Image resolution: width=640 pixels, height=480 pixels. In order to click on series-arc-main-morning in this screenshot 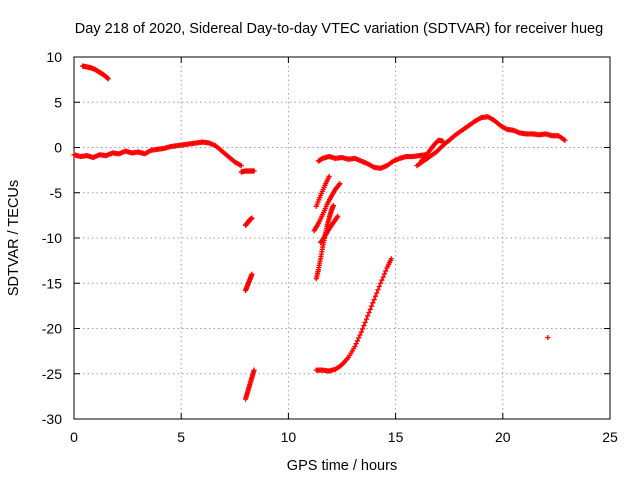, I will do `click(157, 154)`.